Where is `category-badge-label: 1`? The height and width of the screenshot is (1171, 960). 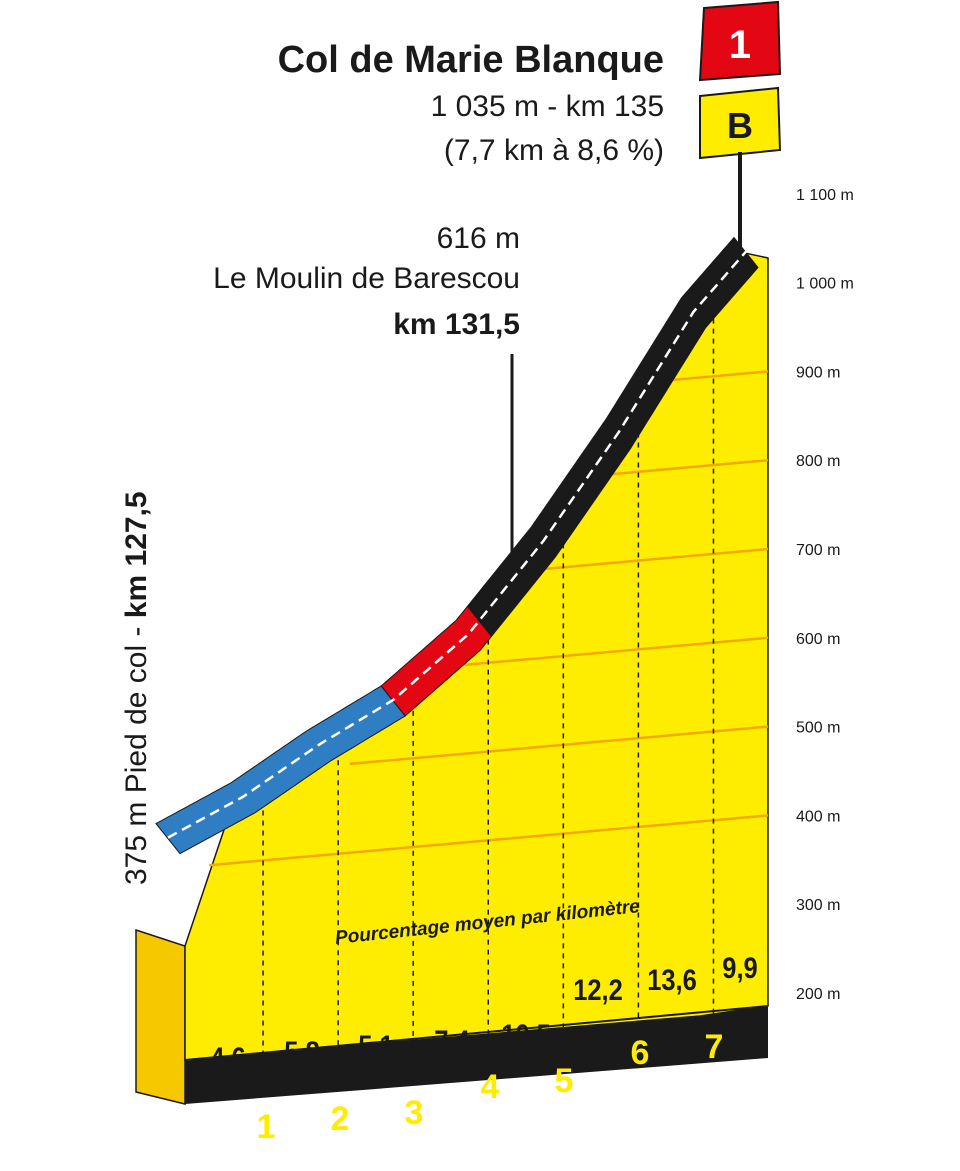
category-badge-label: 1 is located at coordinates (740, 45).